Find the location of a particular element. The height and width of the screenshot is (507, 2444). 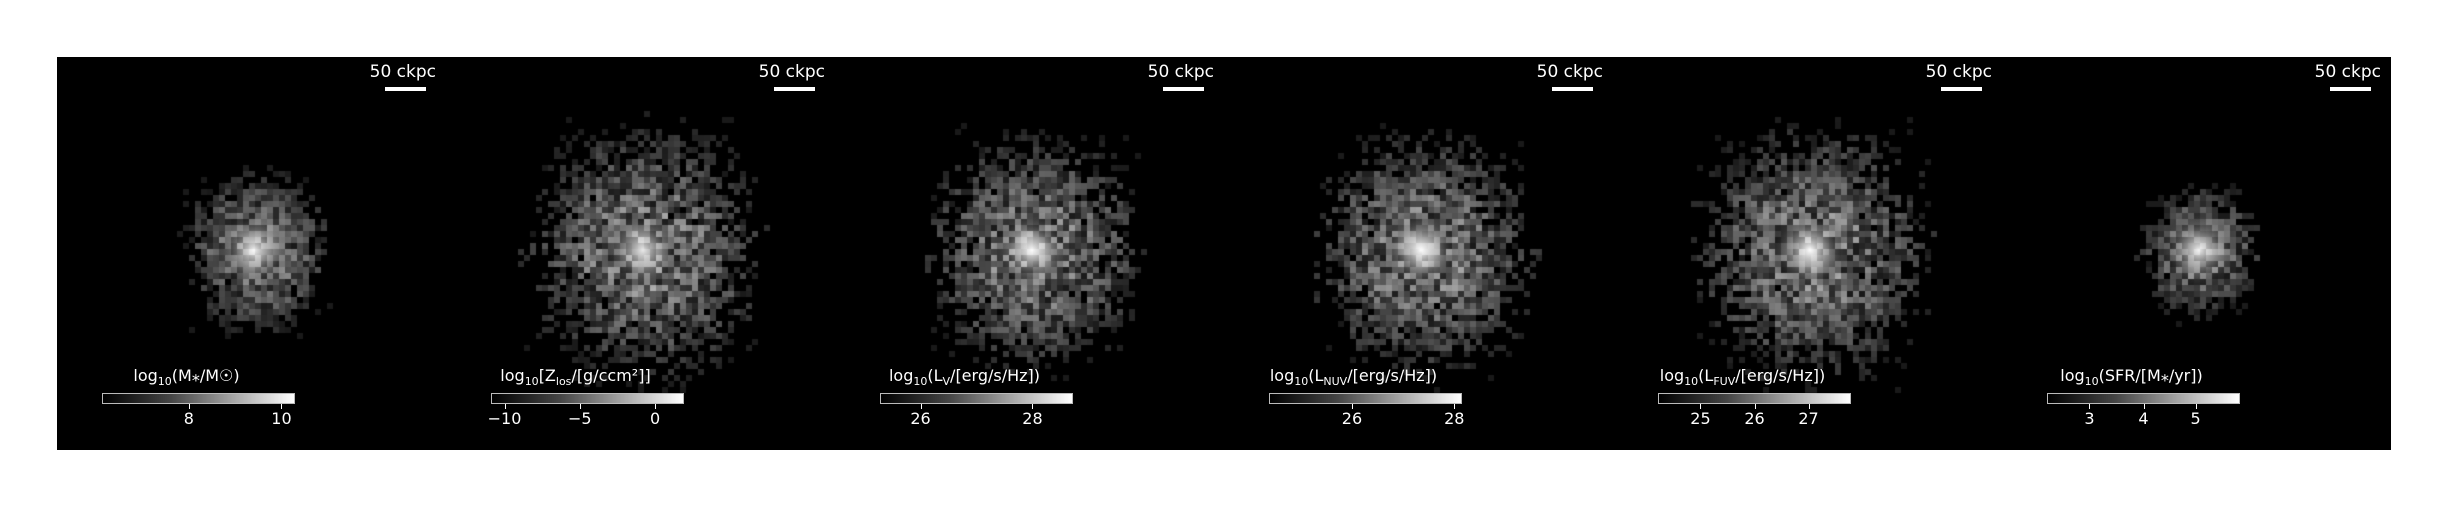

colorbar-tick-label: 4 is located at coordinates (2143, 418).